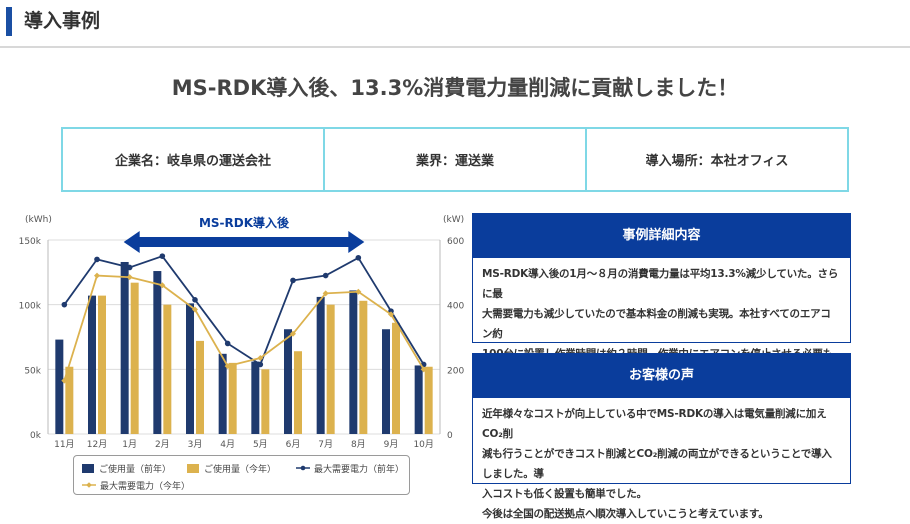 Image resolution: width=910 pixels, height=524 pixels. Describe the element at coordinates (38, 220) in the screenshot. I see `y-left-axis-label: (kWh)` at that location.